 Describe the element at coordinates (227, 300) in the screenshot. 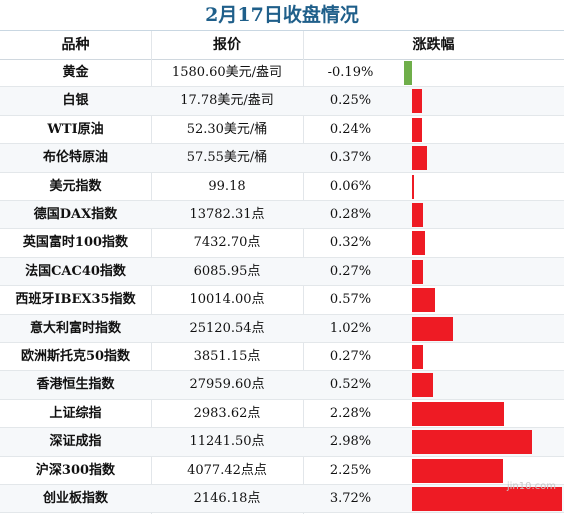

I see `row-price: 10014.00点` at that location.